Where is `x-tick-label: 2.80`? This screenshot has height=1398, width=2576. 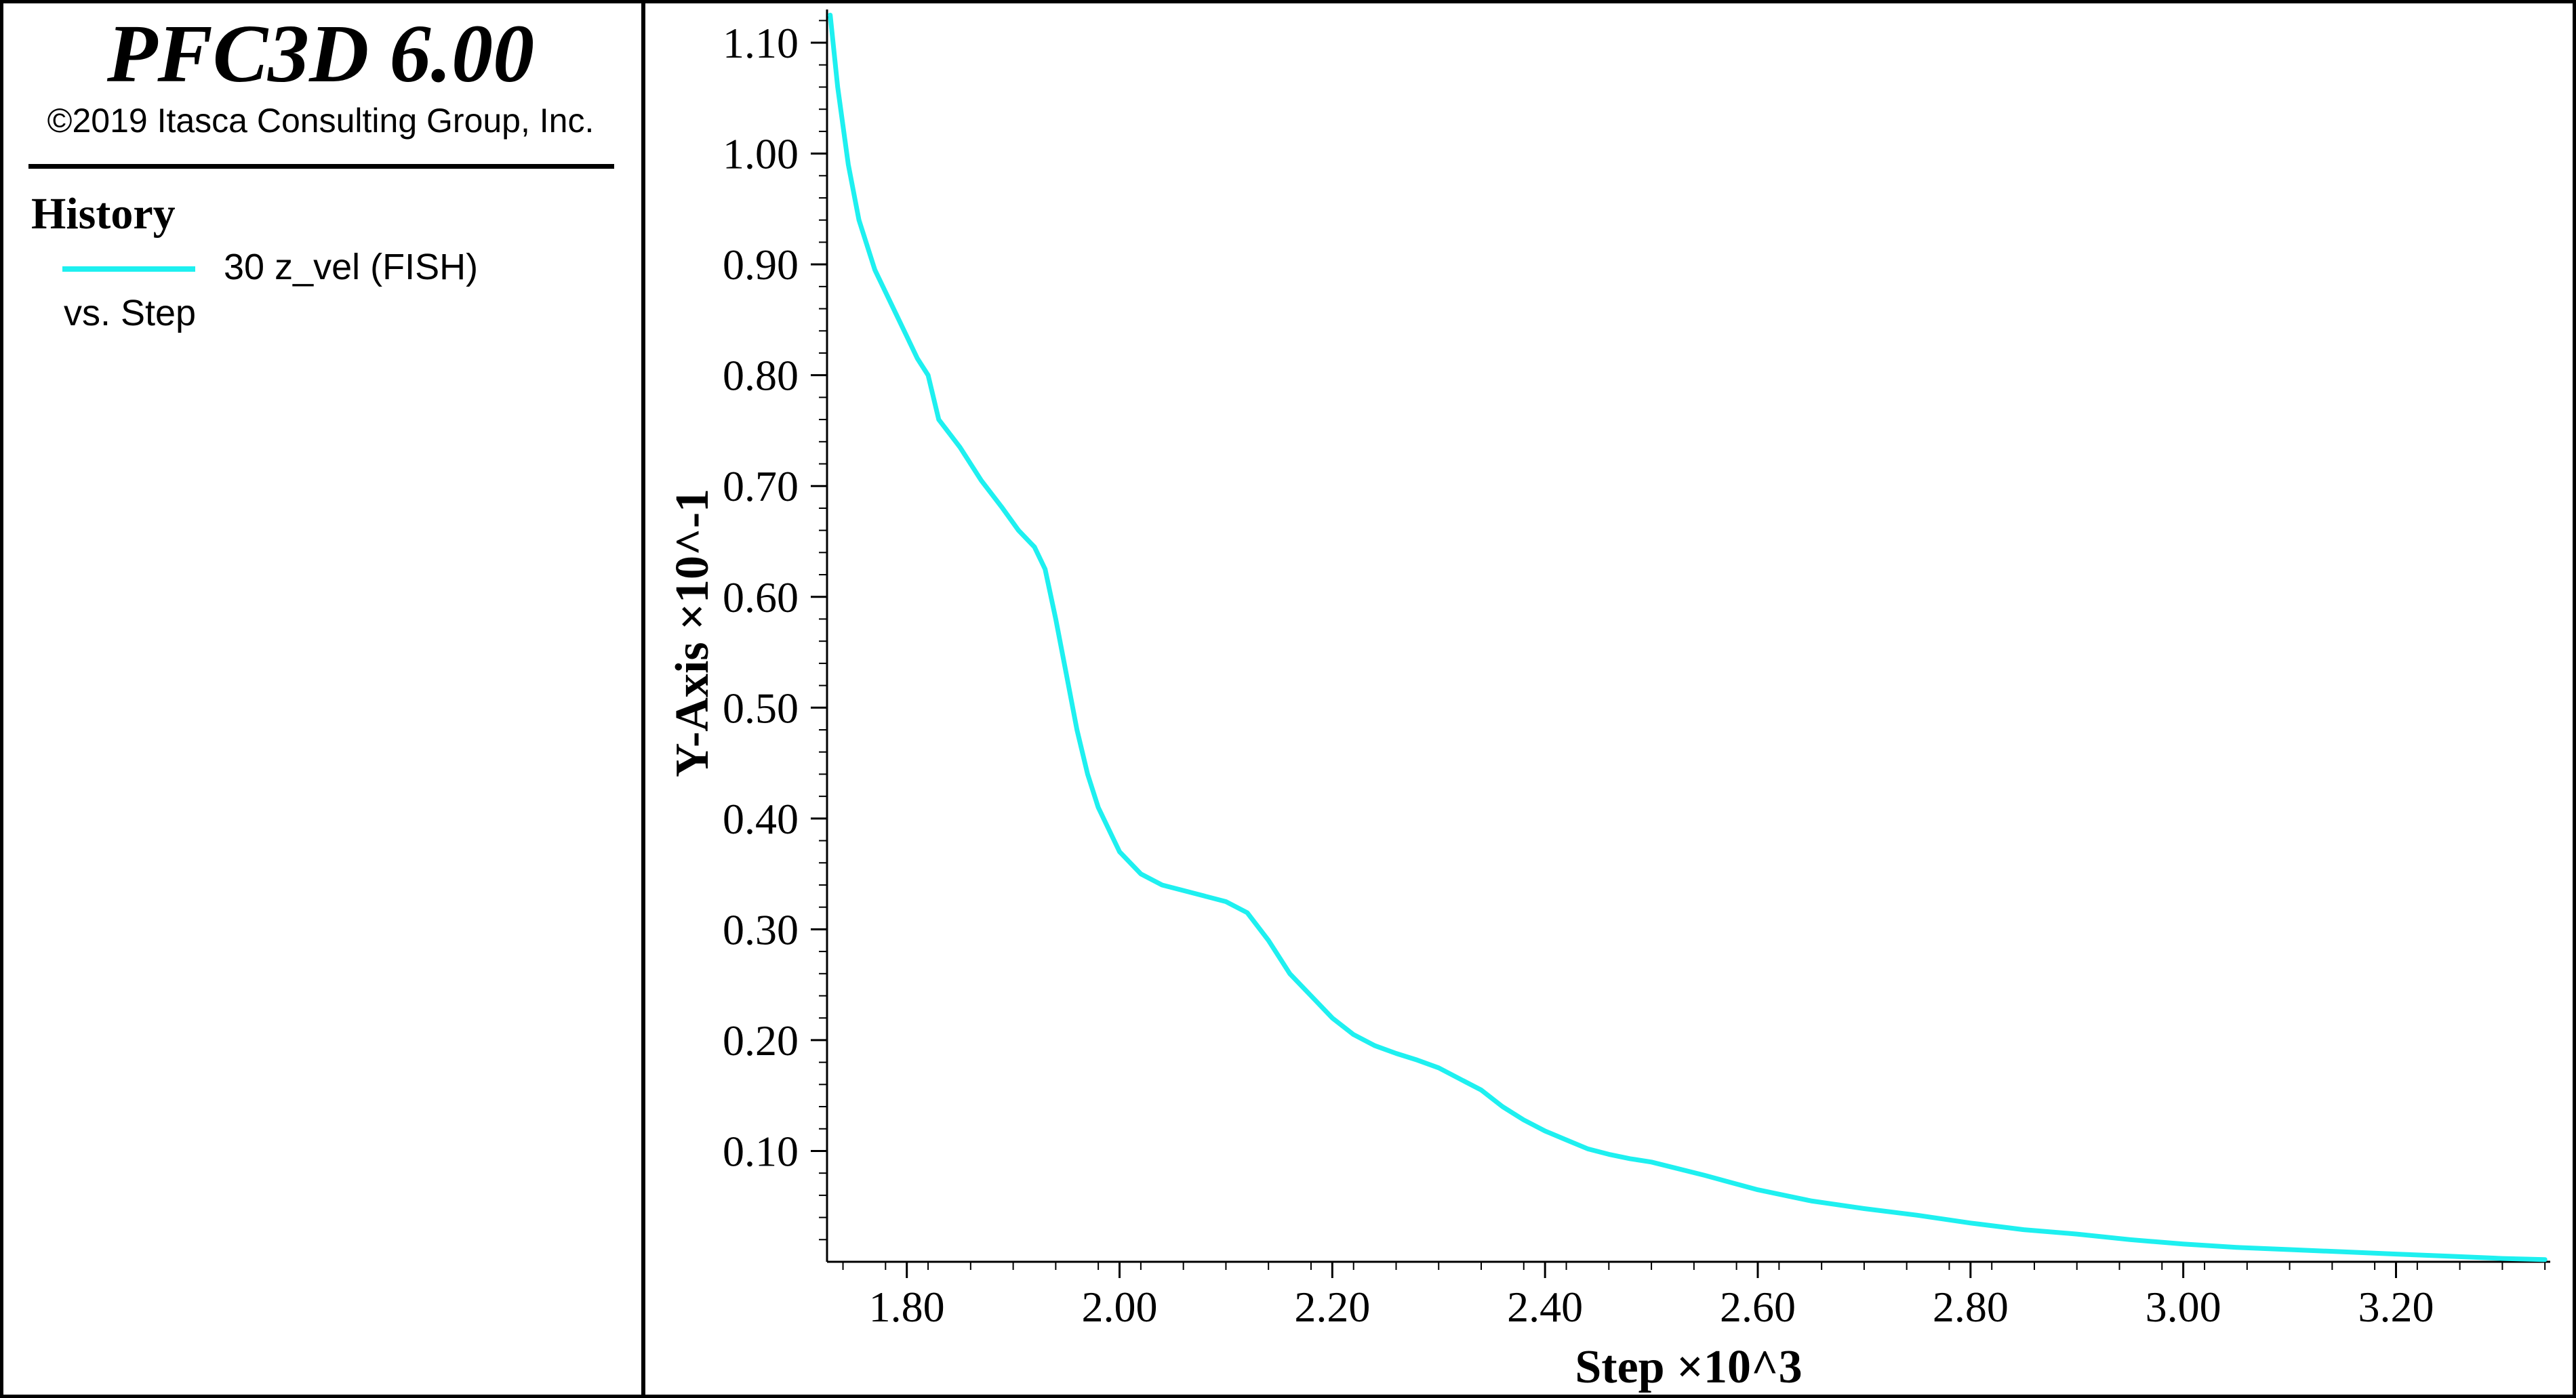
x-tick-label: 2.80 is located at coordinates (1971, 1307).